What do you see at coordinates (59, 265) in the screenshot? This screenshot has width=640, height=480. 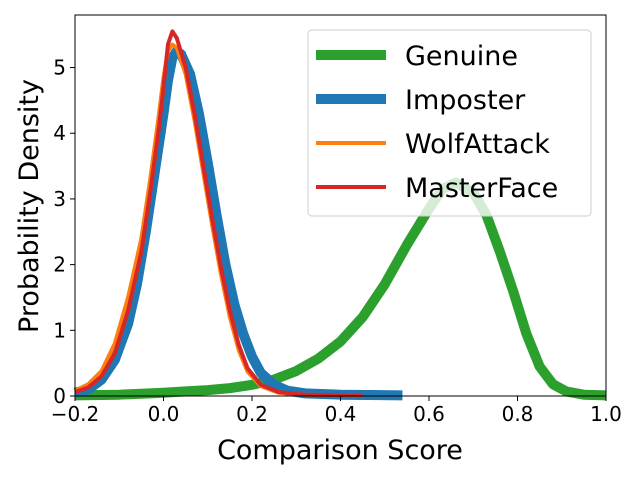 I see `y-tick-label: 2` at bounding box center [59, 265].